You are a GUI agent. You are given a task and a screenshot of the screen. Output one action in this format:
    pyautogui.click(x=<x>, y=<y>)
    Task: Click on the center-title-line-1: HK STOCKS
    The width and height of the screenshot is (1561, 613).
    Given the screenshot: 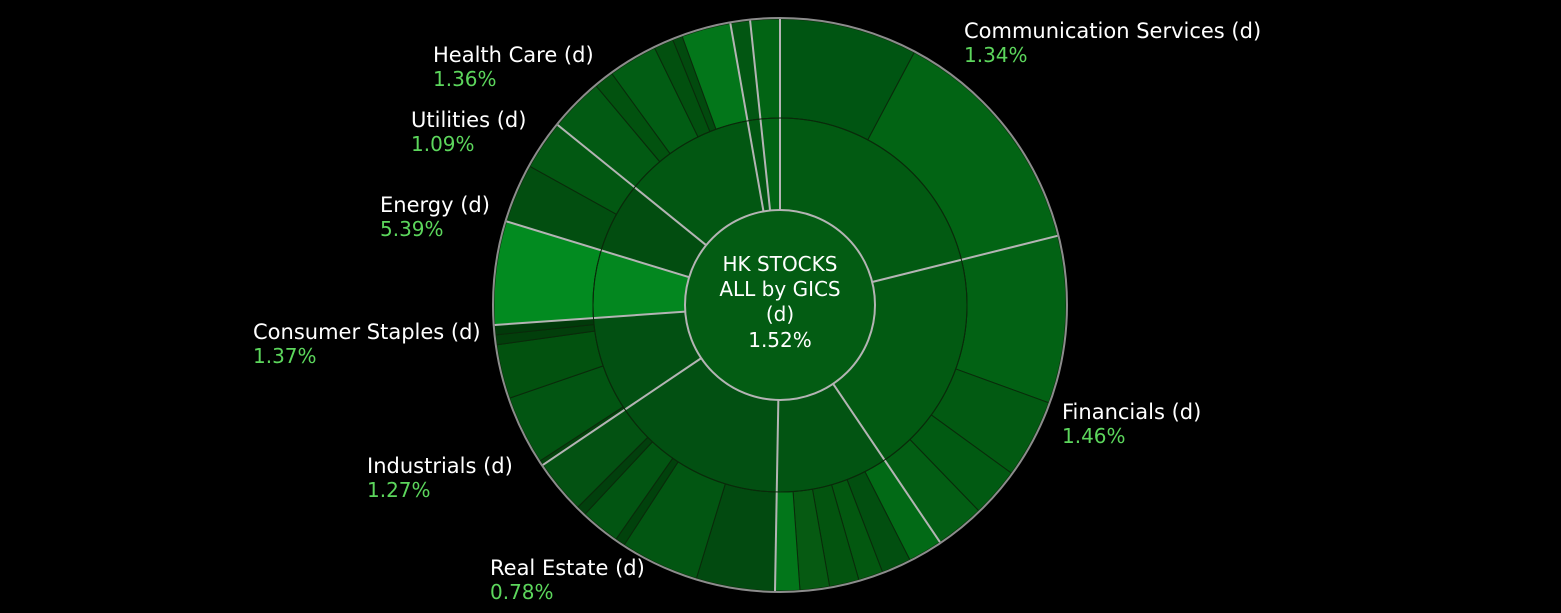 What is the action you would take?
    pyautogui.click(x=780, y=264)
    